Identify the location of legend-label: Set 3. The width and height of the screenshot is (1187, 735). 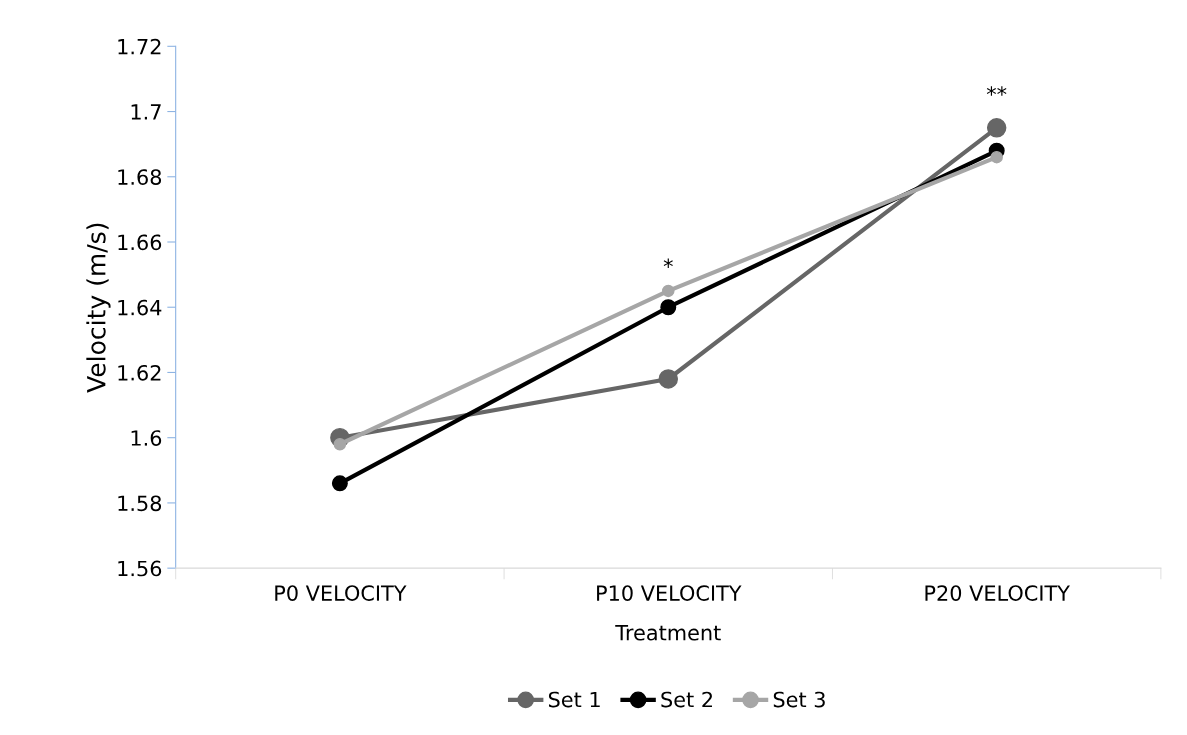
(799, 699).